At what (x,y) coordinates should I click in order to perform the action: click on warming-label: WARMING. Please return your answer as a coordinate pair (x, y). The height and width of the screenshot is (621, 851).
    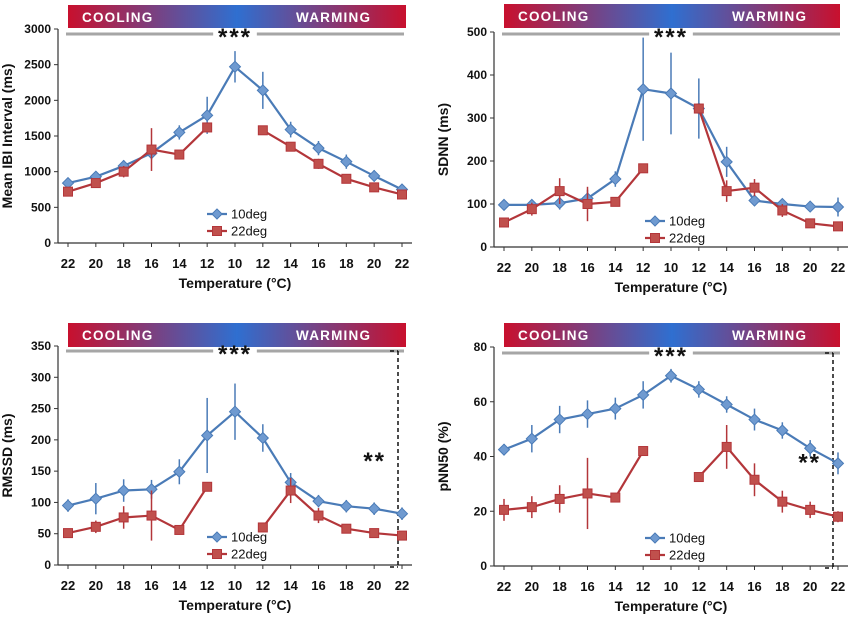
    Looking at the image, I should click on (333, 17).